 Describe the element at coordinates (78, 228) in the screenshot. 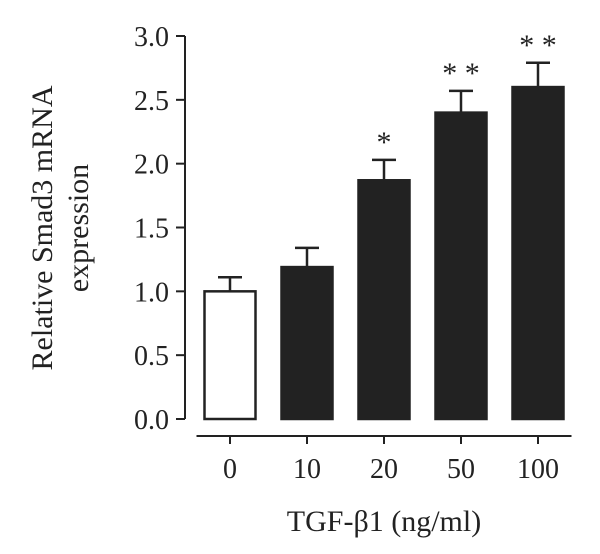

I see `y-axis-title-line-2: expression` at that location.